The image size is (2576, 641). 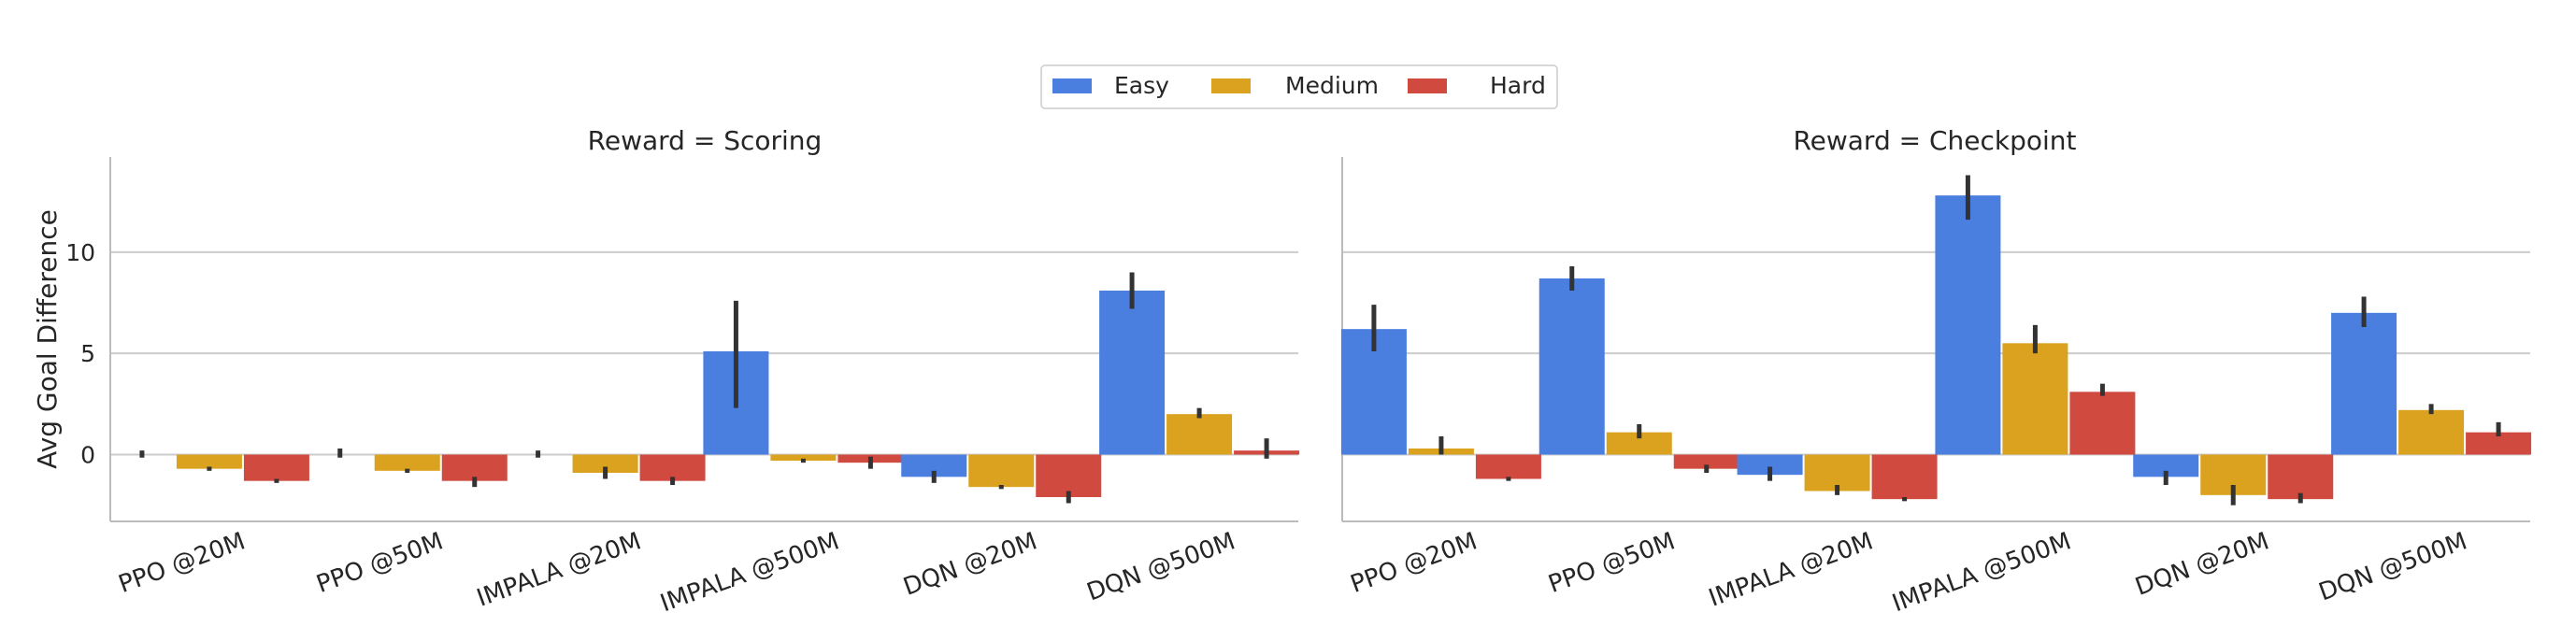 I want to click on bar-easy-impala-20m, so click(x=1770, y=465).